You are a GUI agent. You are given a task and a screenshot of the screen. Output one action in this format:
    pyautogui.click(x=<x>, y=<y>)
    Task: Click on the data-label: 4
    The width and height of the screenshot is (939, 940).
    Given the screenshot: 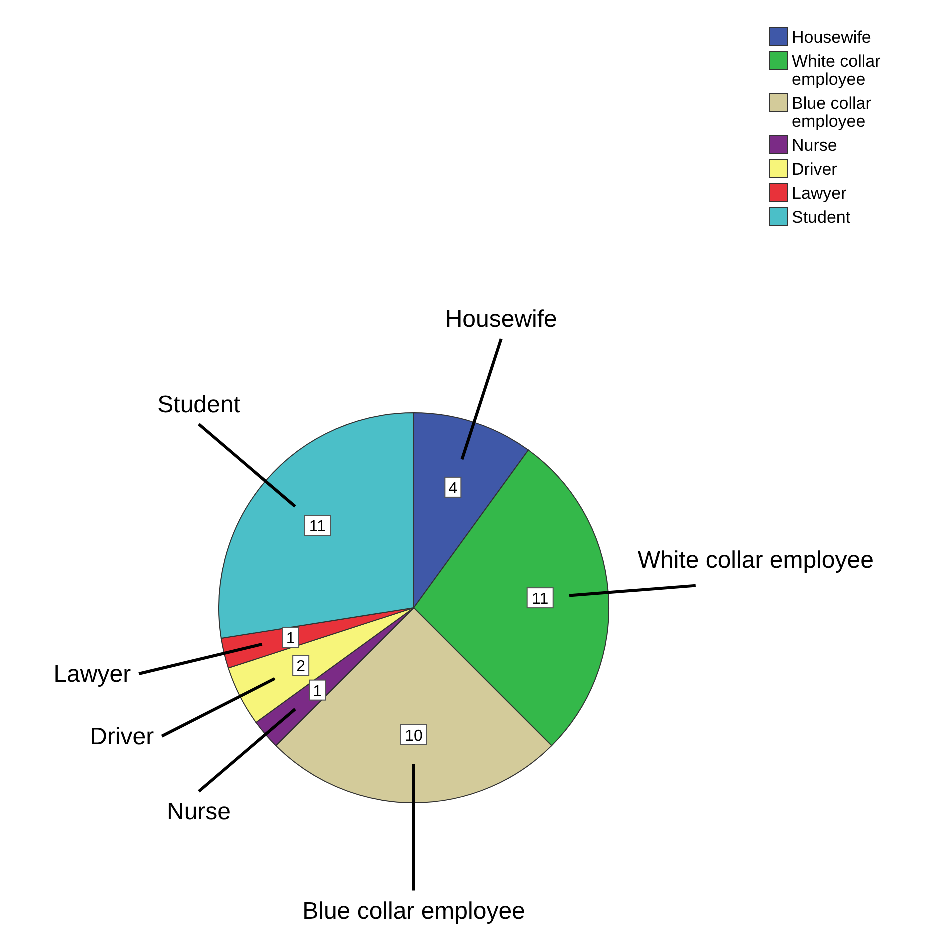 What is the action you would take?
    pyautogui.click(x=453, y=489)
    